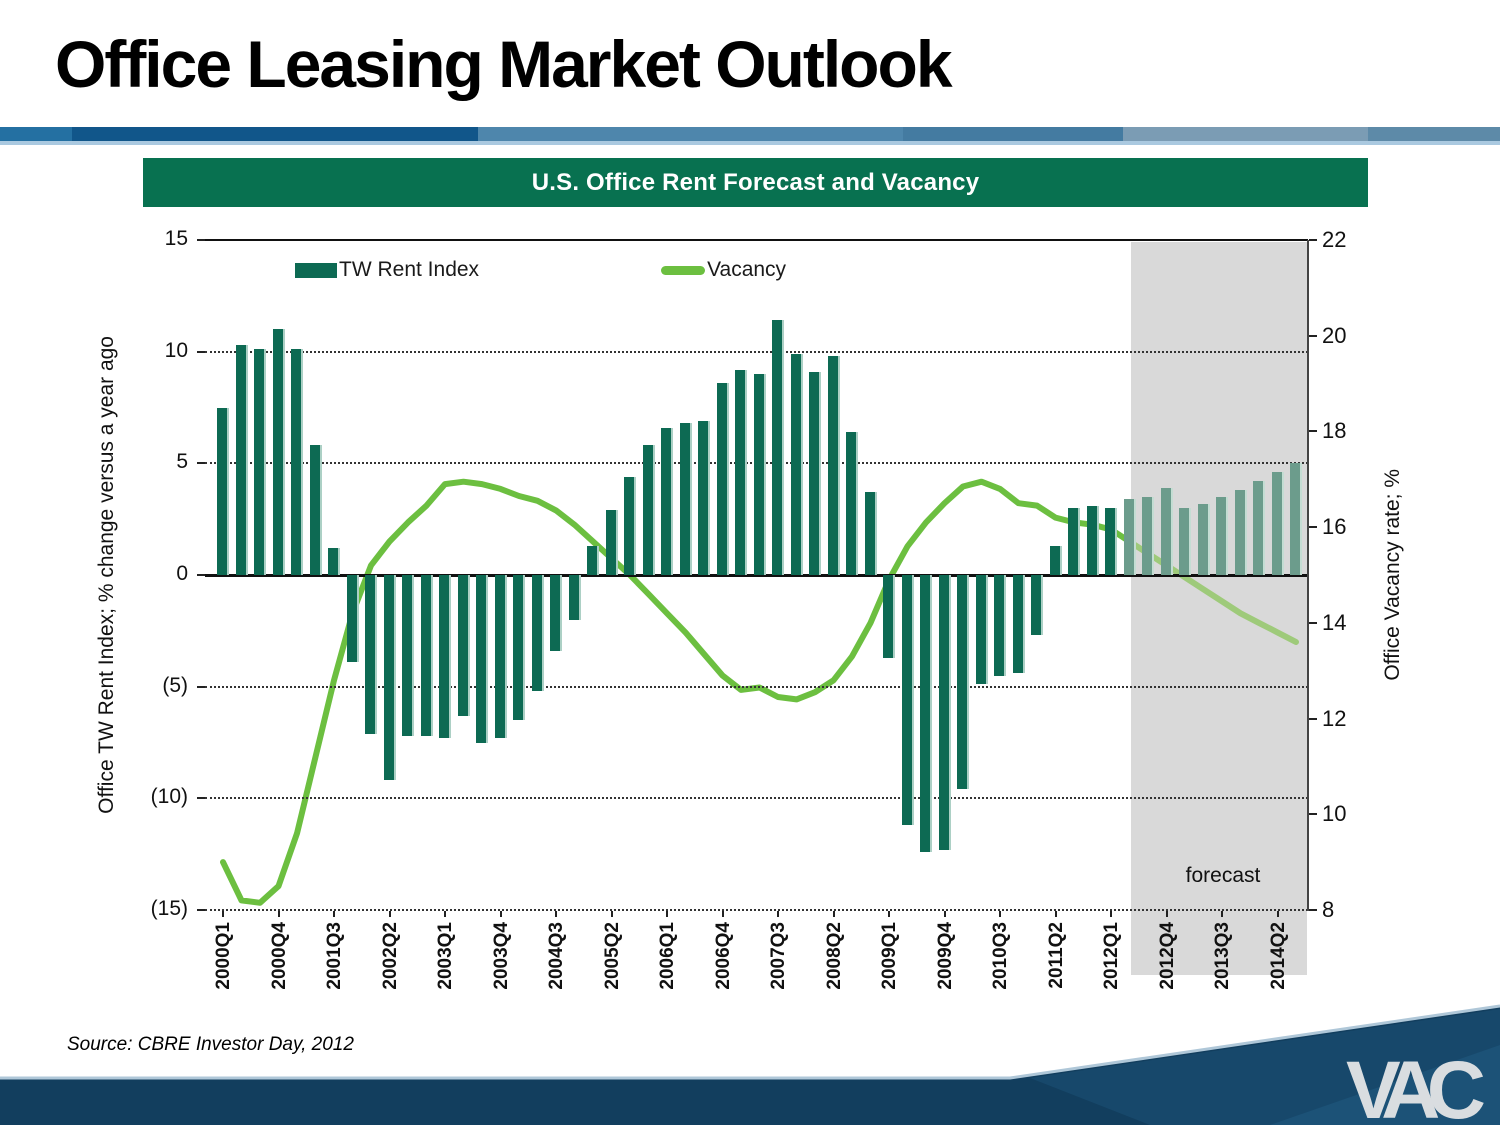 The height and width of the screenshot is (1125, 1500). I want to click on bar-2007Q1, so click(741, 472).